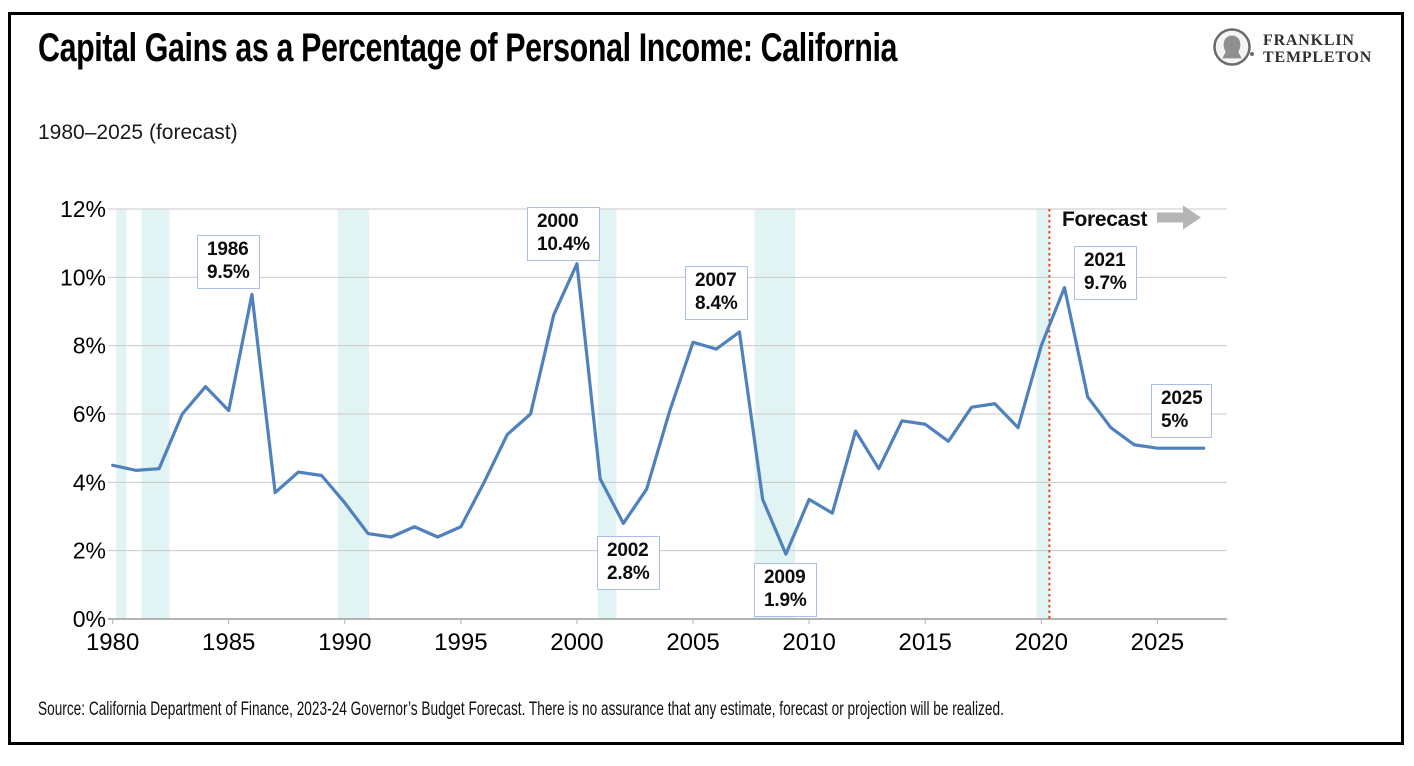  Describe the element at coordinates (460, 642) in the screenshot. I see `x-tick-label: 1995` at that location.